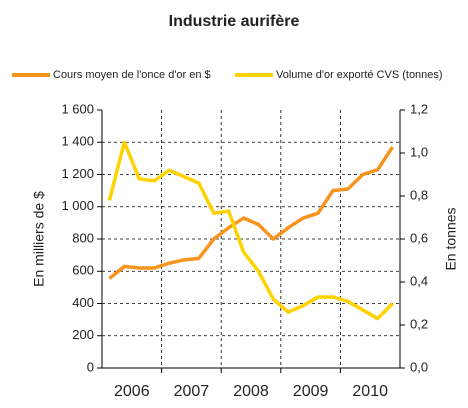 Image resolution: width=468 pixels, height=408 pixels. I want to click on y2-axis-title: En tonnes, so click(451, 238).